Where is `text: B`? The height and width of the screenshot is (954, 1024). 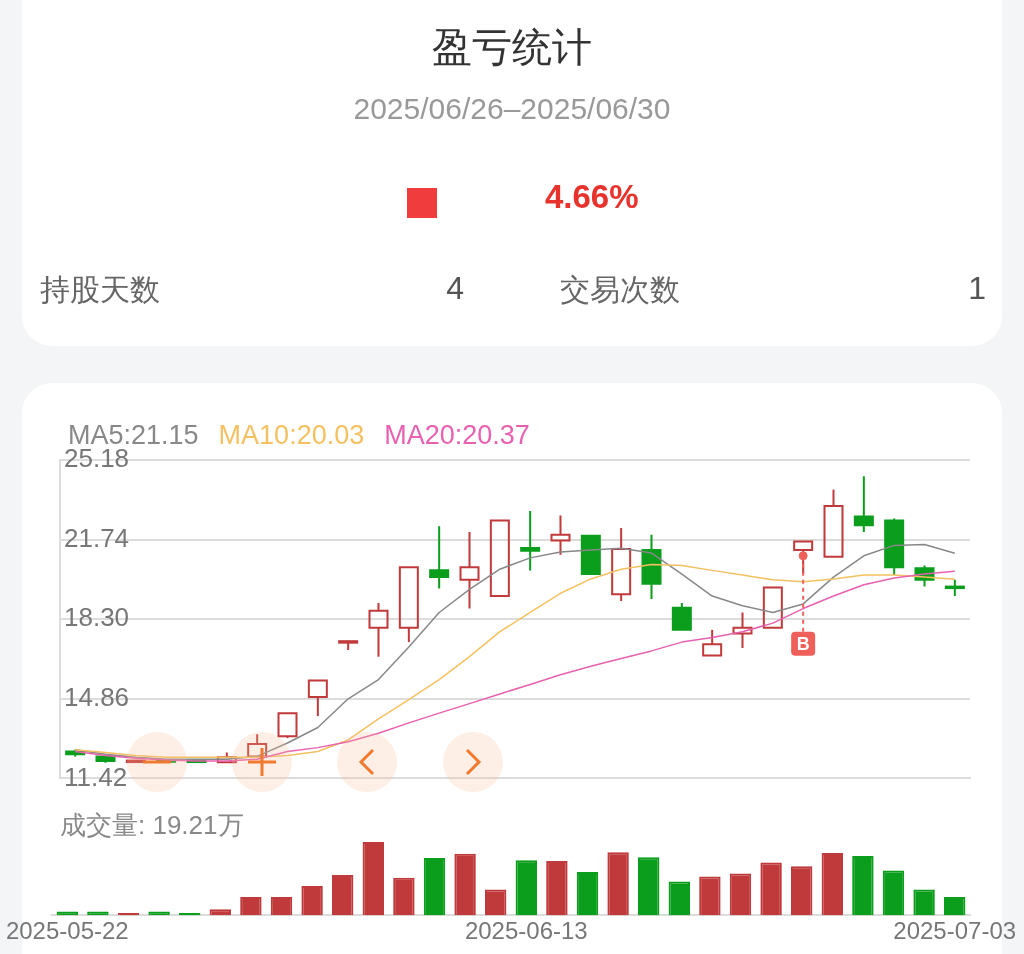
text: B is located at coordinates (803, 643).